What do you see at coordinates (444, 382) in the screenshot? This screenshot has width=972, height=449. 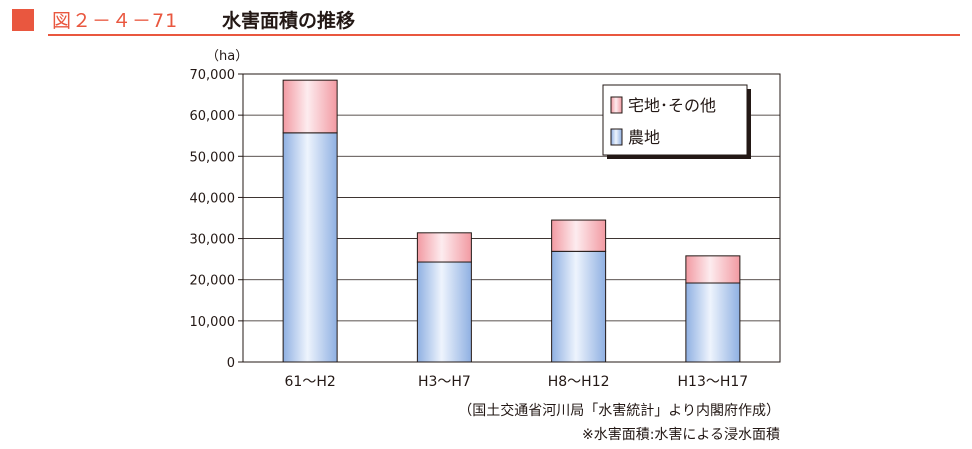 I see `x-tick-label: H3～H7` at bounding box center [444, 382].